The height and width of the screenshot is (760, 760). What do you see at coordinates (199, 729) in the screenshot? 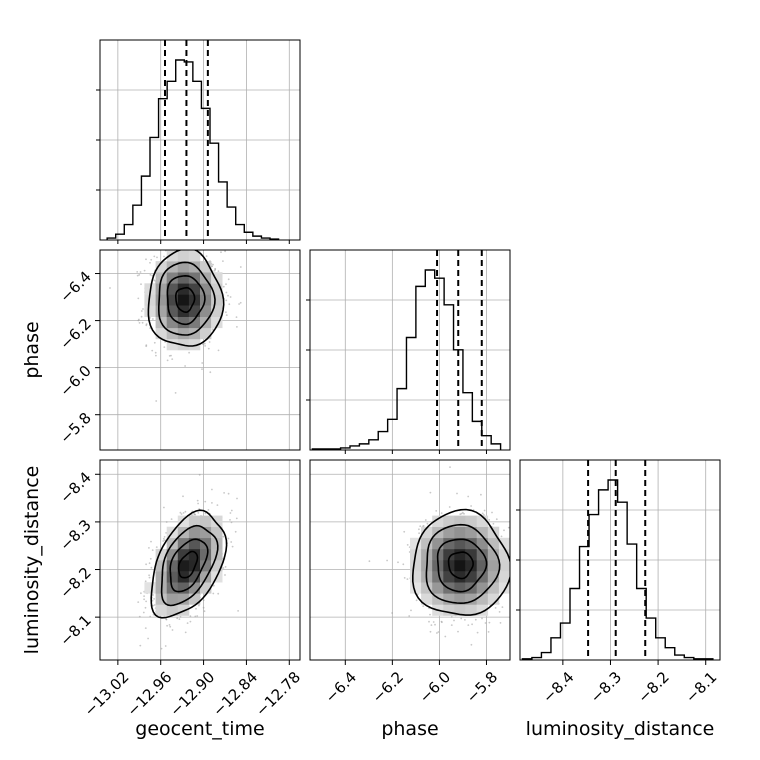
I see `xlabel-geocent-time: geocent_time` at bounding box center [199, 729].